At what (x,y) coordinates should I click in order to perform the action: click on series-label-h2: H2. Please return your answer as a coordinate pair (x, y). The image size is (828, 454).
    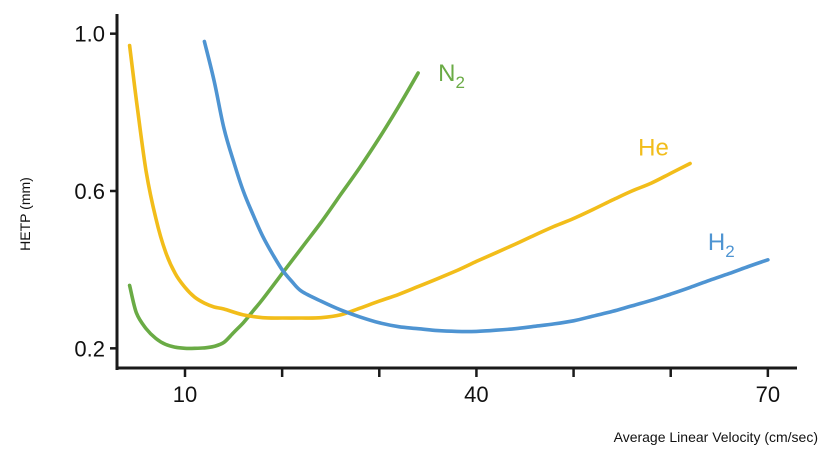
    Looking at the image, I should click on (721, 245).